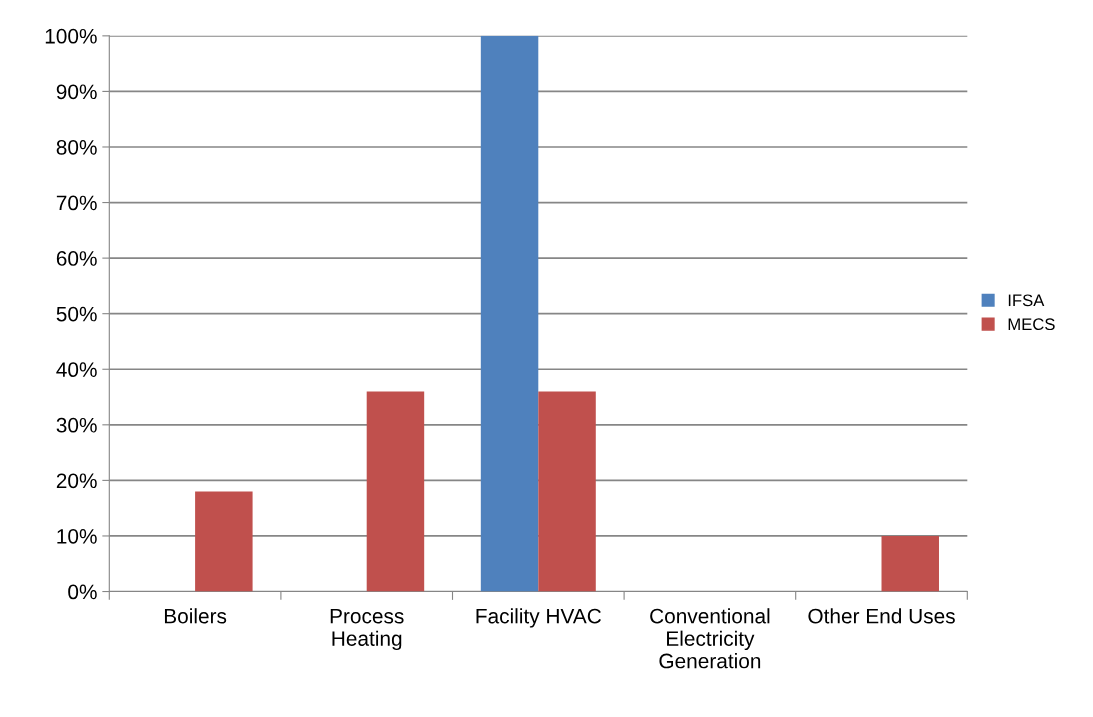  I want to click on y-tick-label: 100%, so click(71, 36).